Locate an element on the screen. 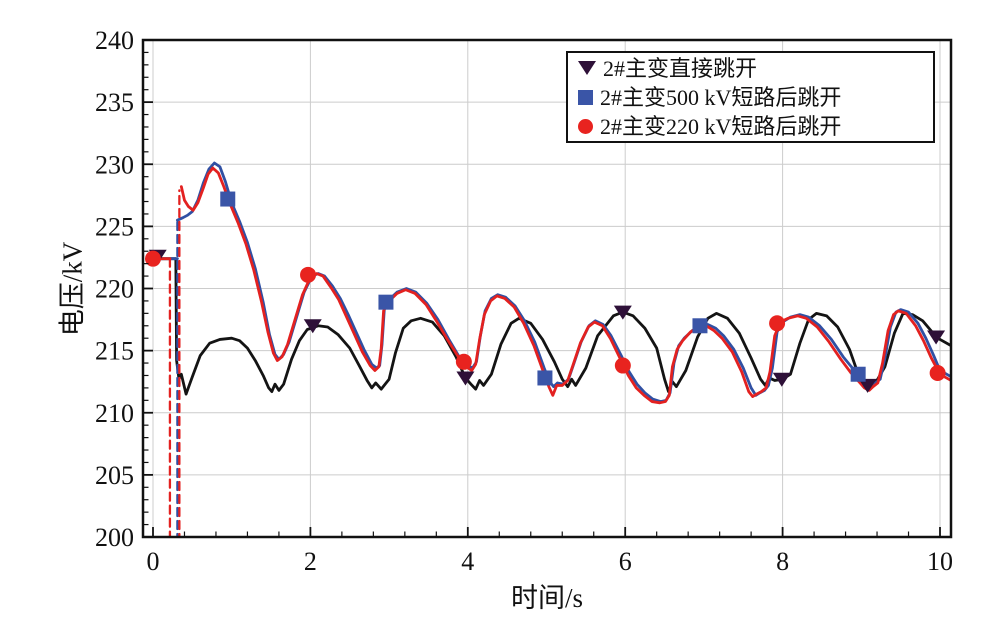  triangle-down-icon is located at coordinates (587, 68).